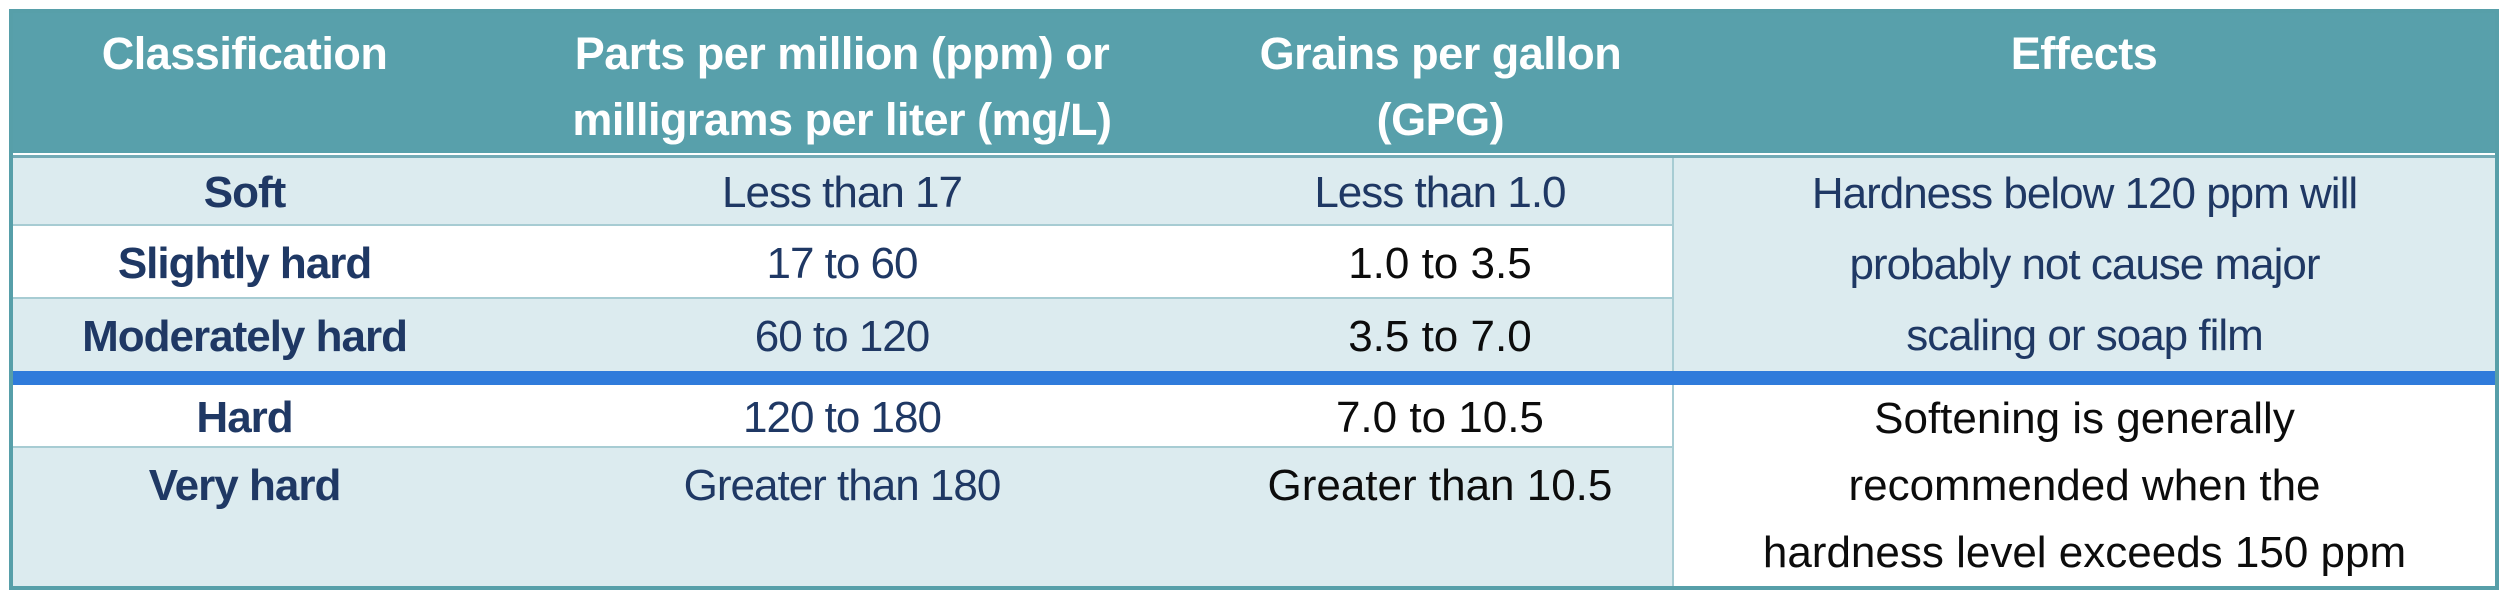  I want to click on header-divider-line, so click(1254, 155).